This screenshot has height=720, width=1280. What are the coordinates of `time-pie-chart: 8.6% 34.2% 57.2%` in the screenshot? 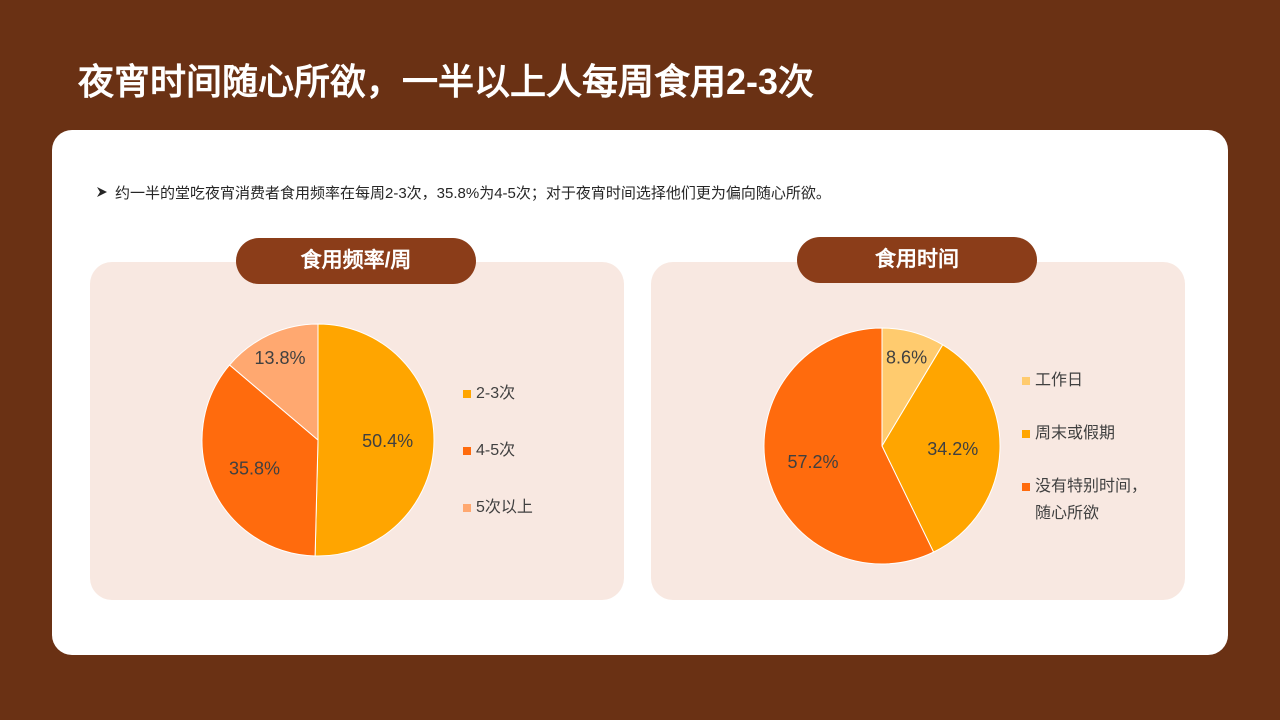 It's located at (882, 446).